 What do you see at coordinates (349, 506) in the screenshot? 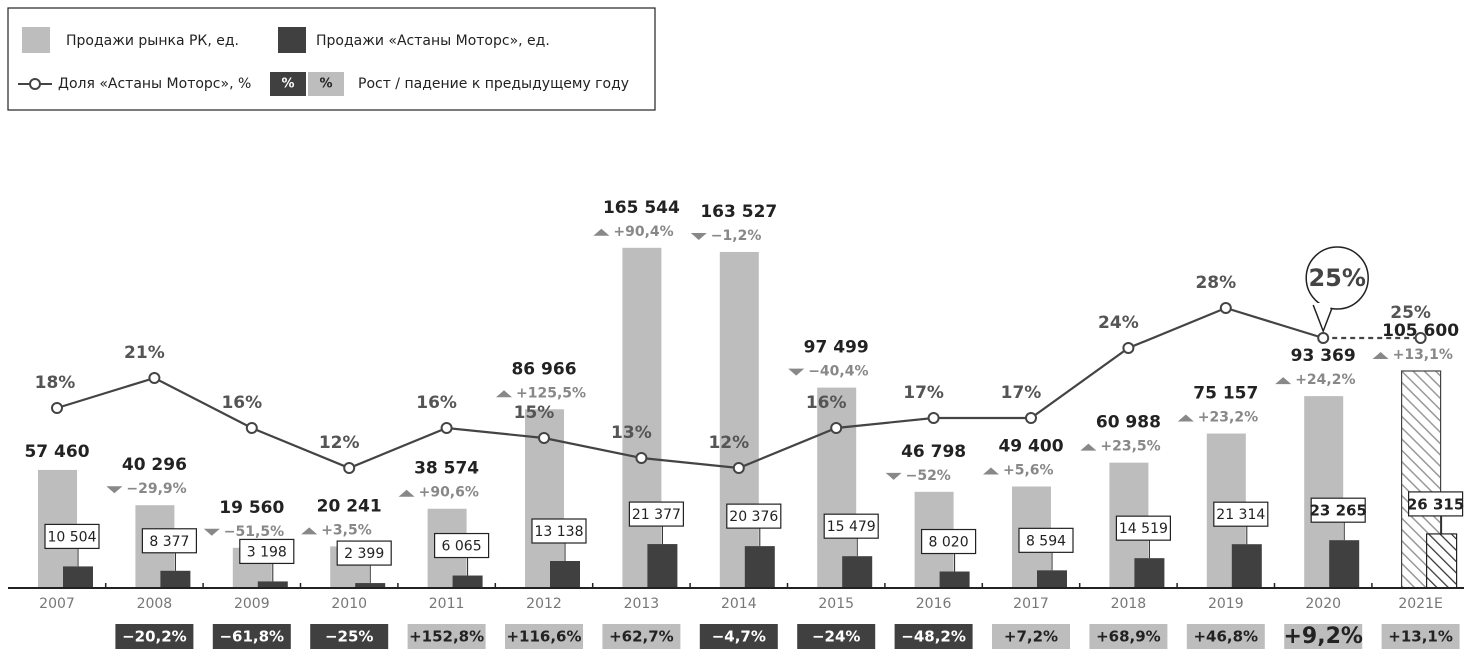
I see `value-label: 20 241` at bounding box center [349, 506].